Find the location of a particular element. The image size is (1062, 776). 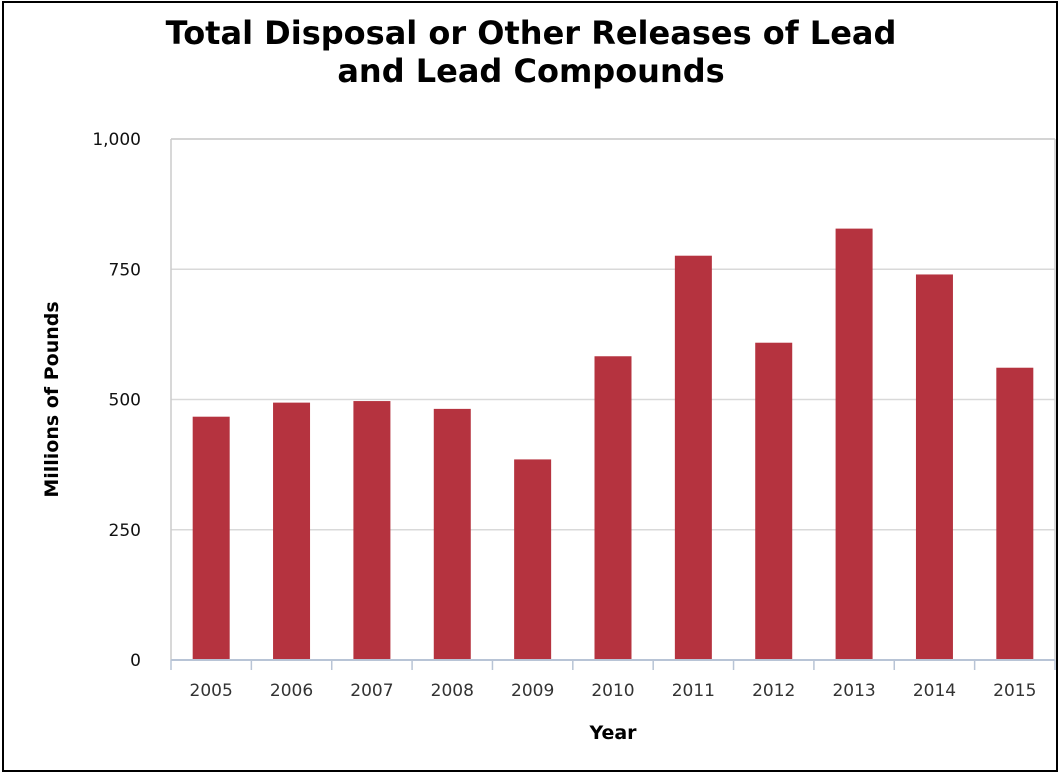

y-axis-title: Millions of Pounds is located at coordinates (52, 399).